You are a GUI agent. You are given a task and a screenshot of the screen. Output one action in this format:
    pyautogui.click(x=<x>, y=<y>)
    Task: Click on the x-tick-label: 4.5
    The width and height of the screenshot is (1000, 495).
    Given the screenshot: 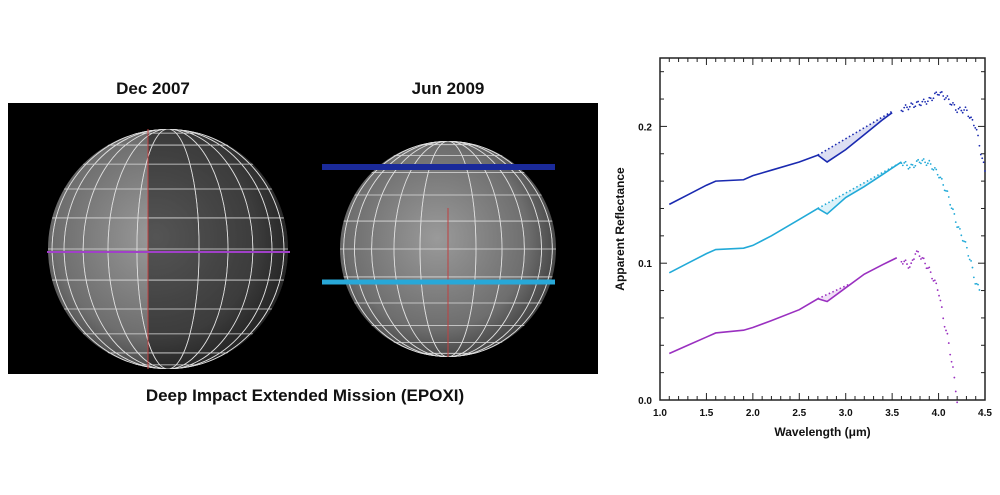 What is the action you would take?
    pyautogui.click(x=985, y=413)
    